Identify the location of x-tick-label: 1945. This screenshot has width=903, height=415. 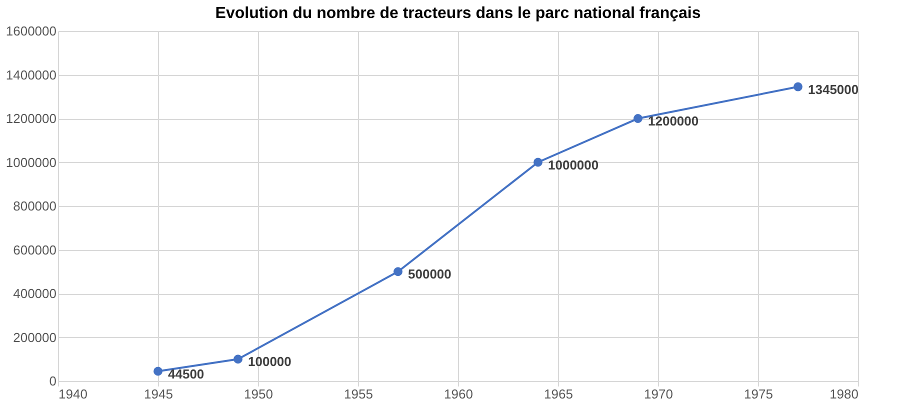
(158, 394).